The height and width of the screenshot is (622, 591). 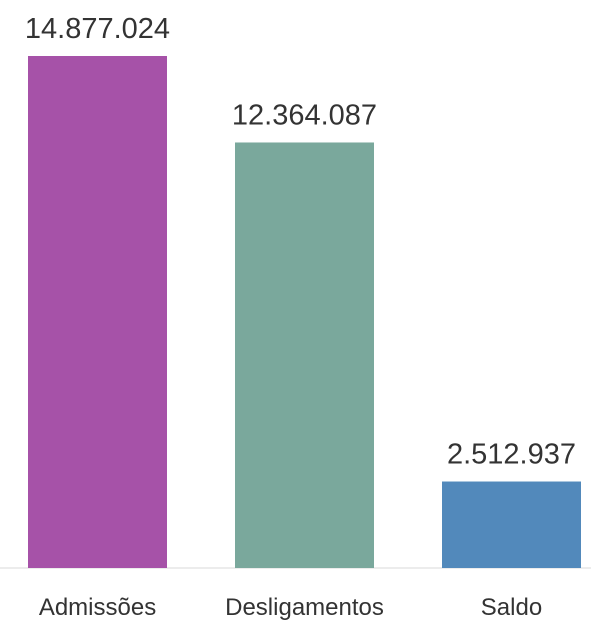 What do you see at coordinates (511, 524) in the screenshot?
I see `bar` at bounding box center [511, 524].